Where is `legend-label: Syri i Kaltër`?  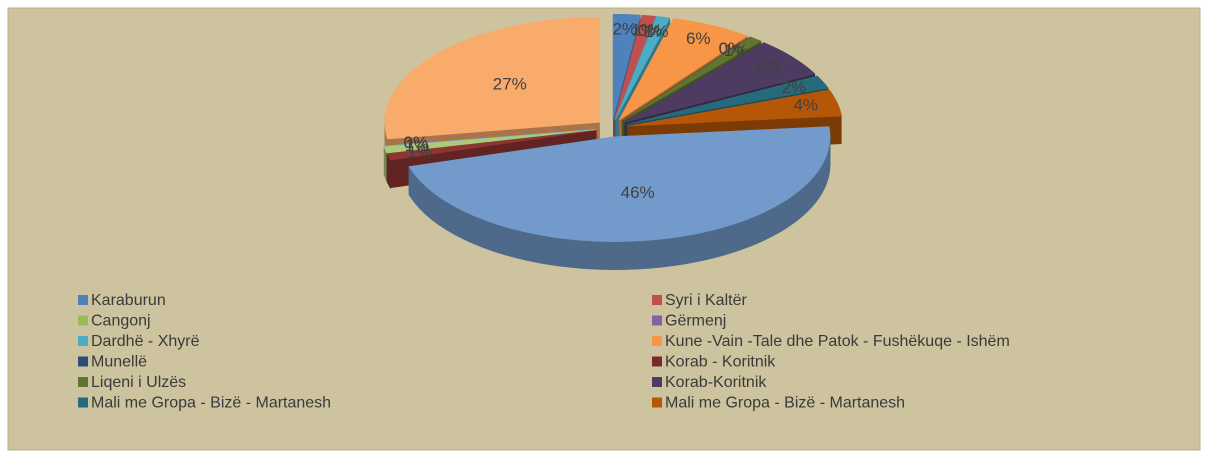 legend-label: Syri i Kaltër is located at coordinates (706, 300).